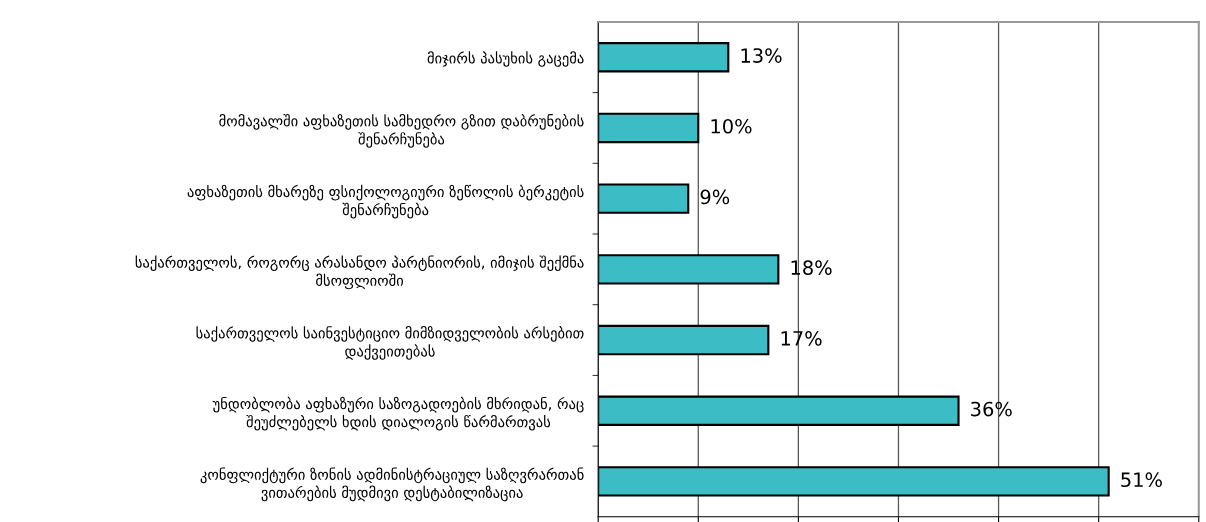 The image size is (1206, 522). Describe the element at coordinates (731, 126) in the screenshot. I see `data-label: 10%` at that location.